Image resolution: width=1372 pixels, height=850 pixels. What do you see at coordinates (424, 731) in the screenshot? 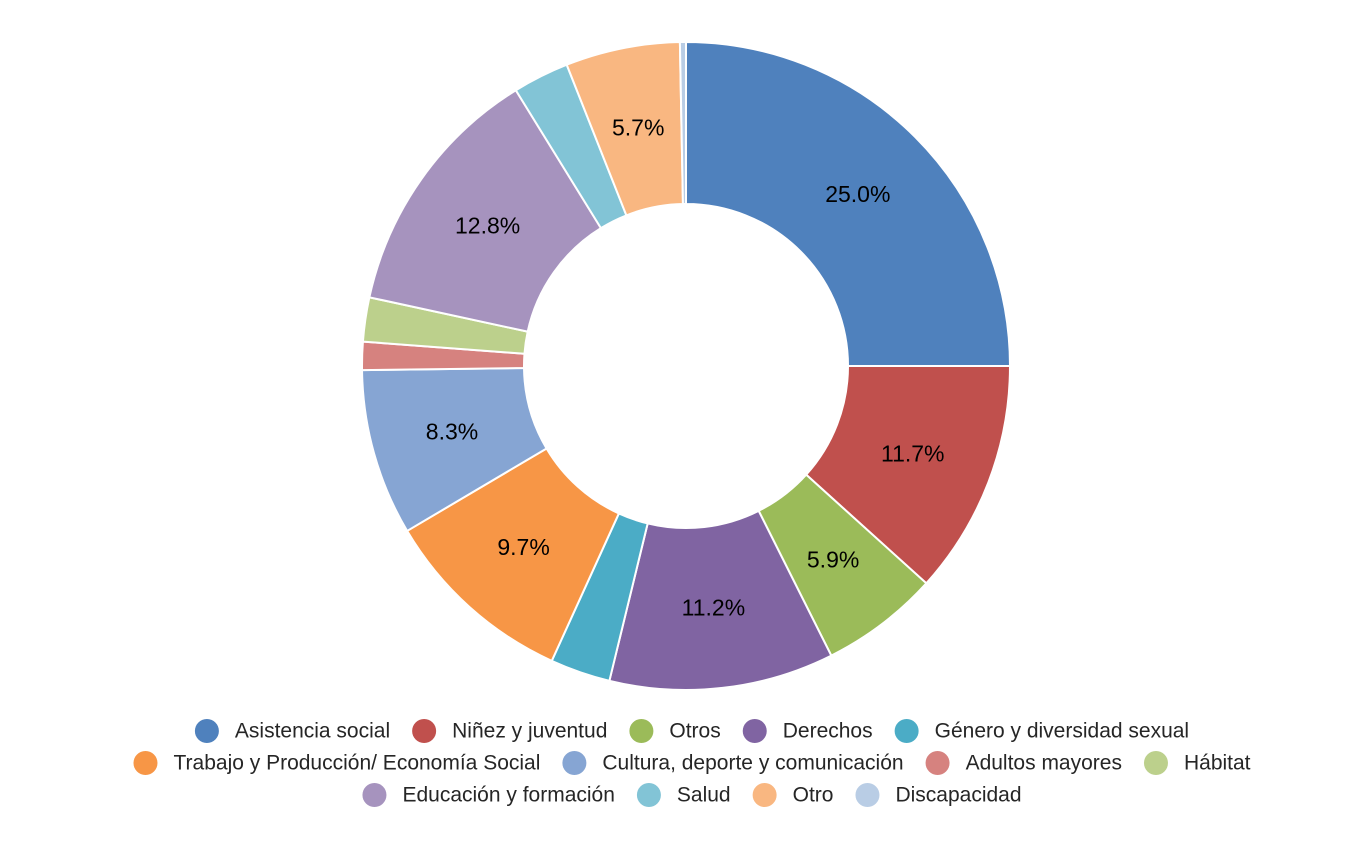
I see `legend-marker-ninez-y-juventud` at bounding box center [424, 731].